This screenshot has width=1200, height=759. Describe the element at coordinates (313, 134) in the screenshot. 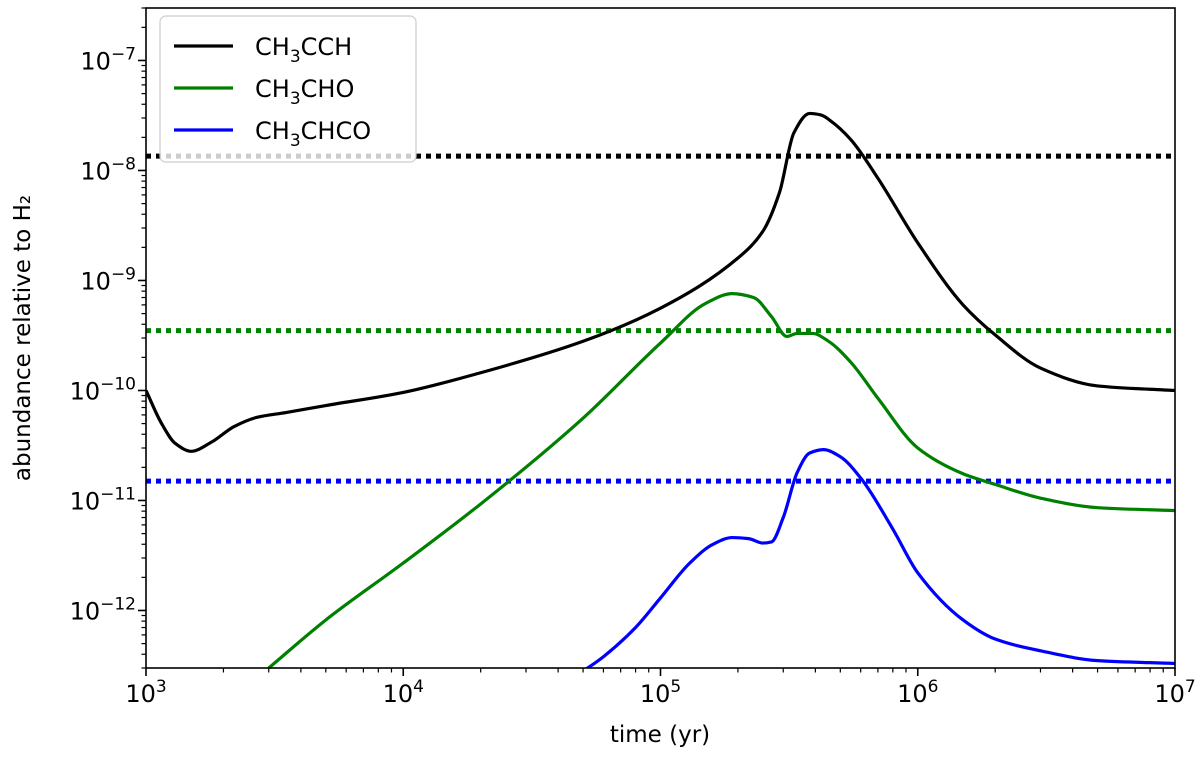

I see `legend-label: CH3CHCO` at that location.